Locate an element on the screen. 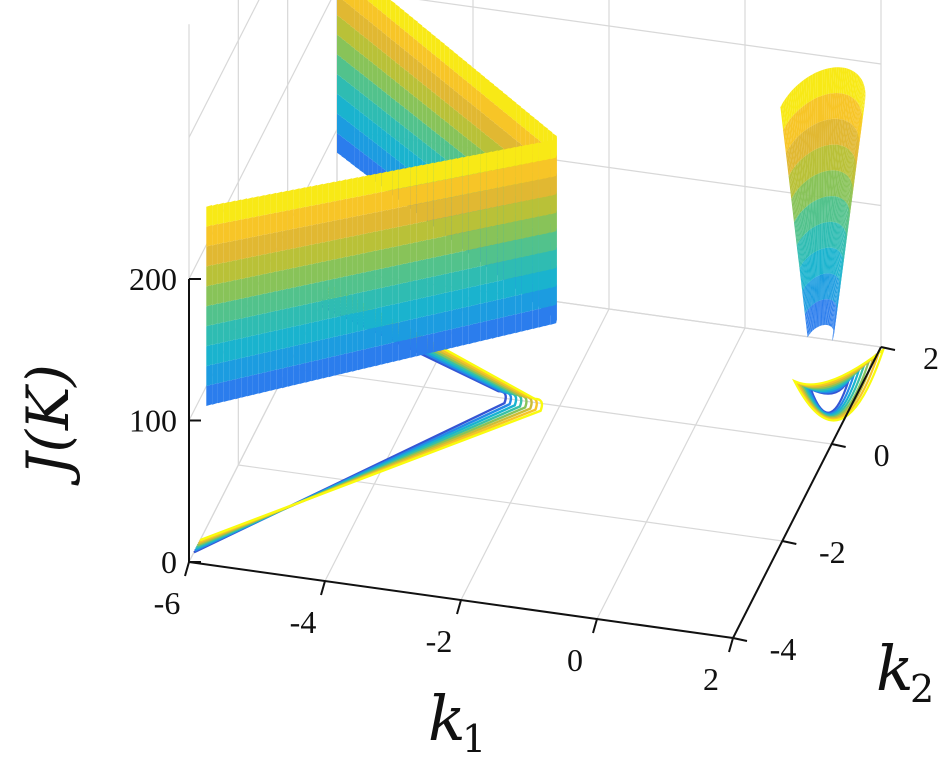 The image size is (947, 760). left-contour-line is located at coordinates (350, 428).